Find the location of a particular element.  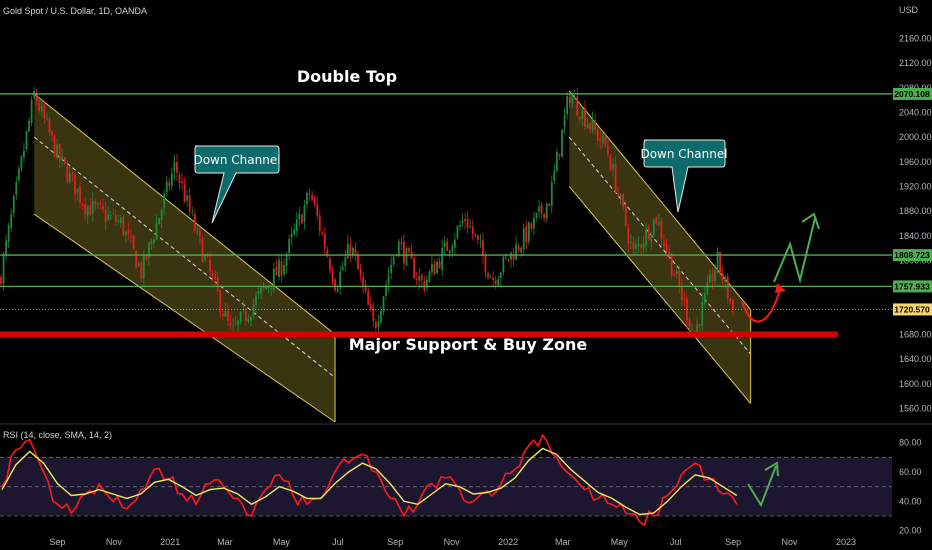

price-tick-label: 2080.000 is located at coordinates (915, 88).